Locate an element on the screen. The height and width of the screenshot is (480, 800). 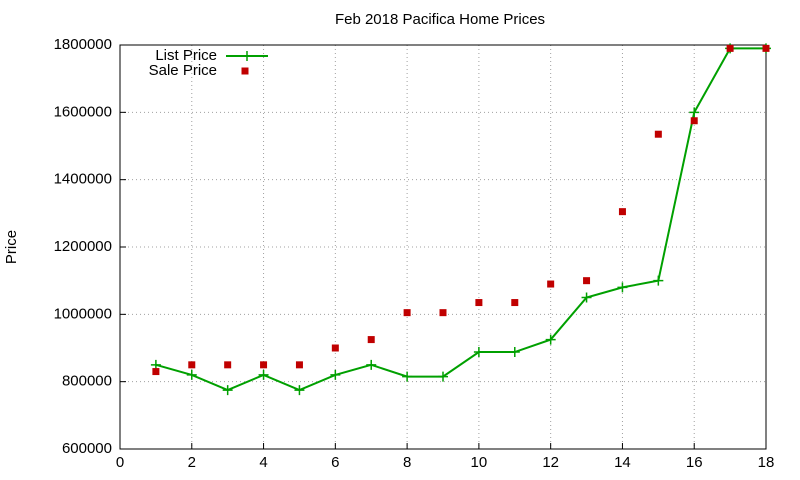
x-tick-label: 0 is located at coordinates (120, 462).